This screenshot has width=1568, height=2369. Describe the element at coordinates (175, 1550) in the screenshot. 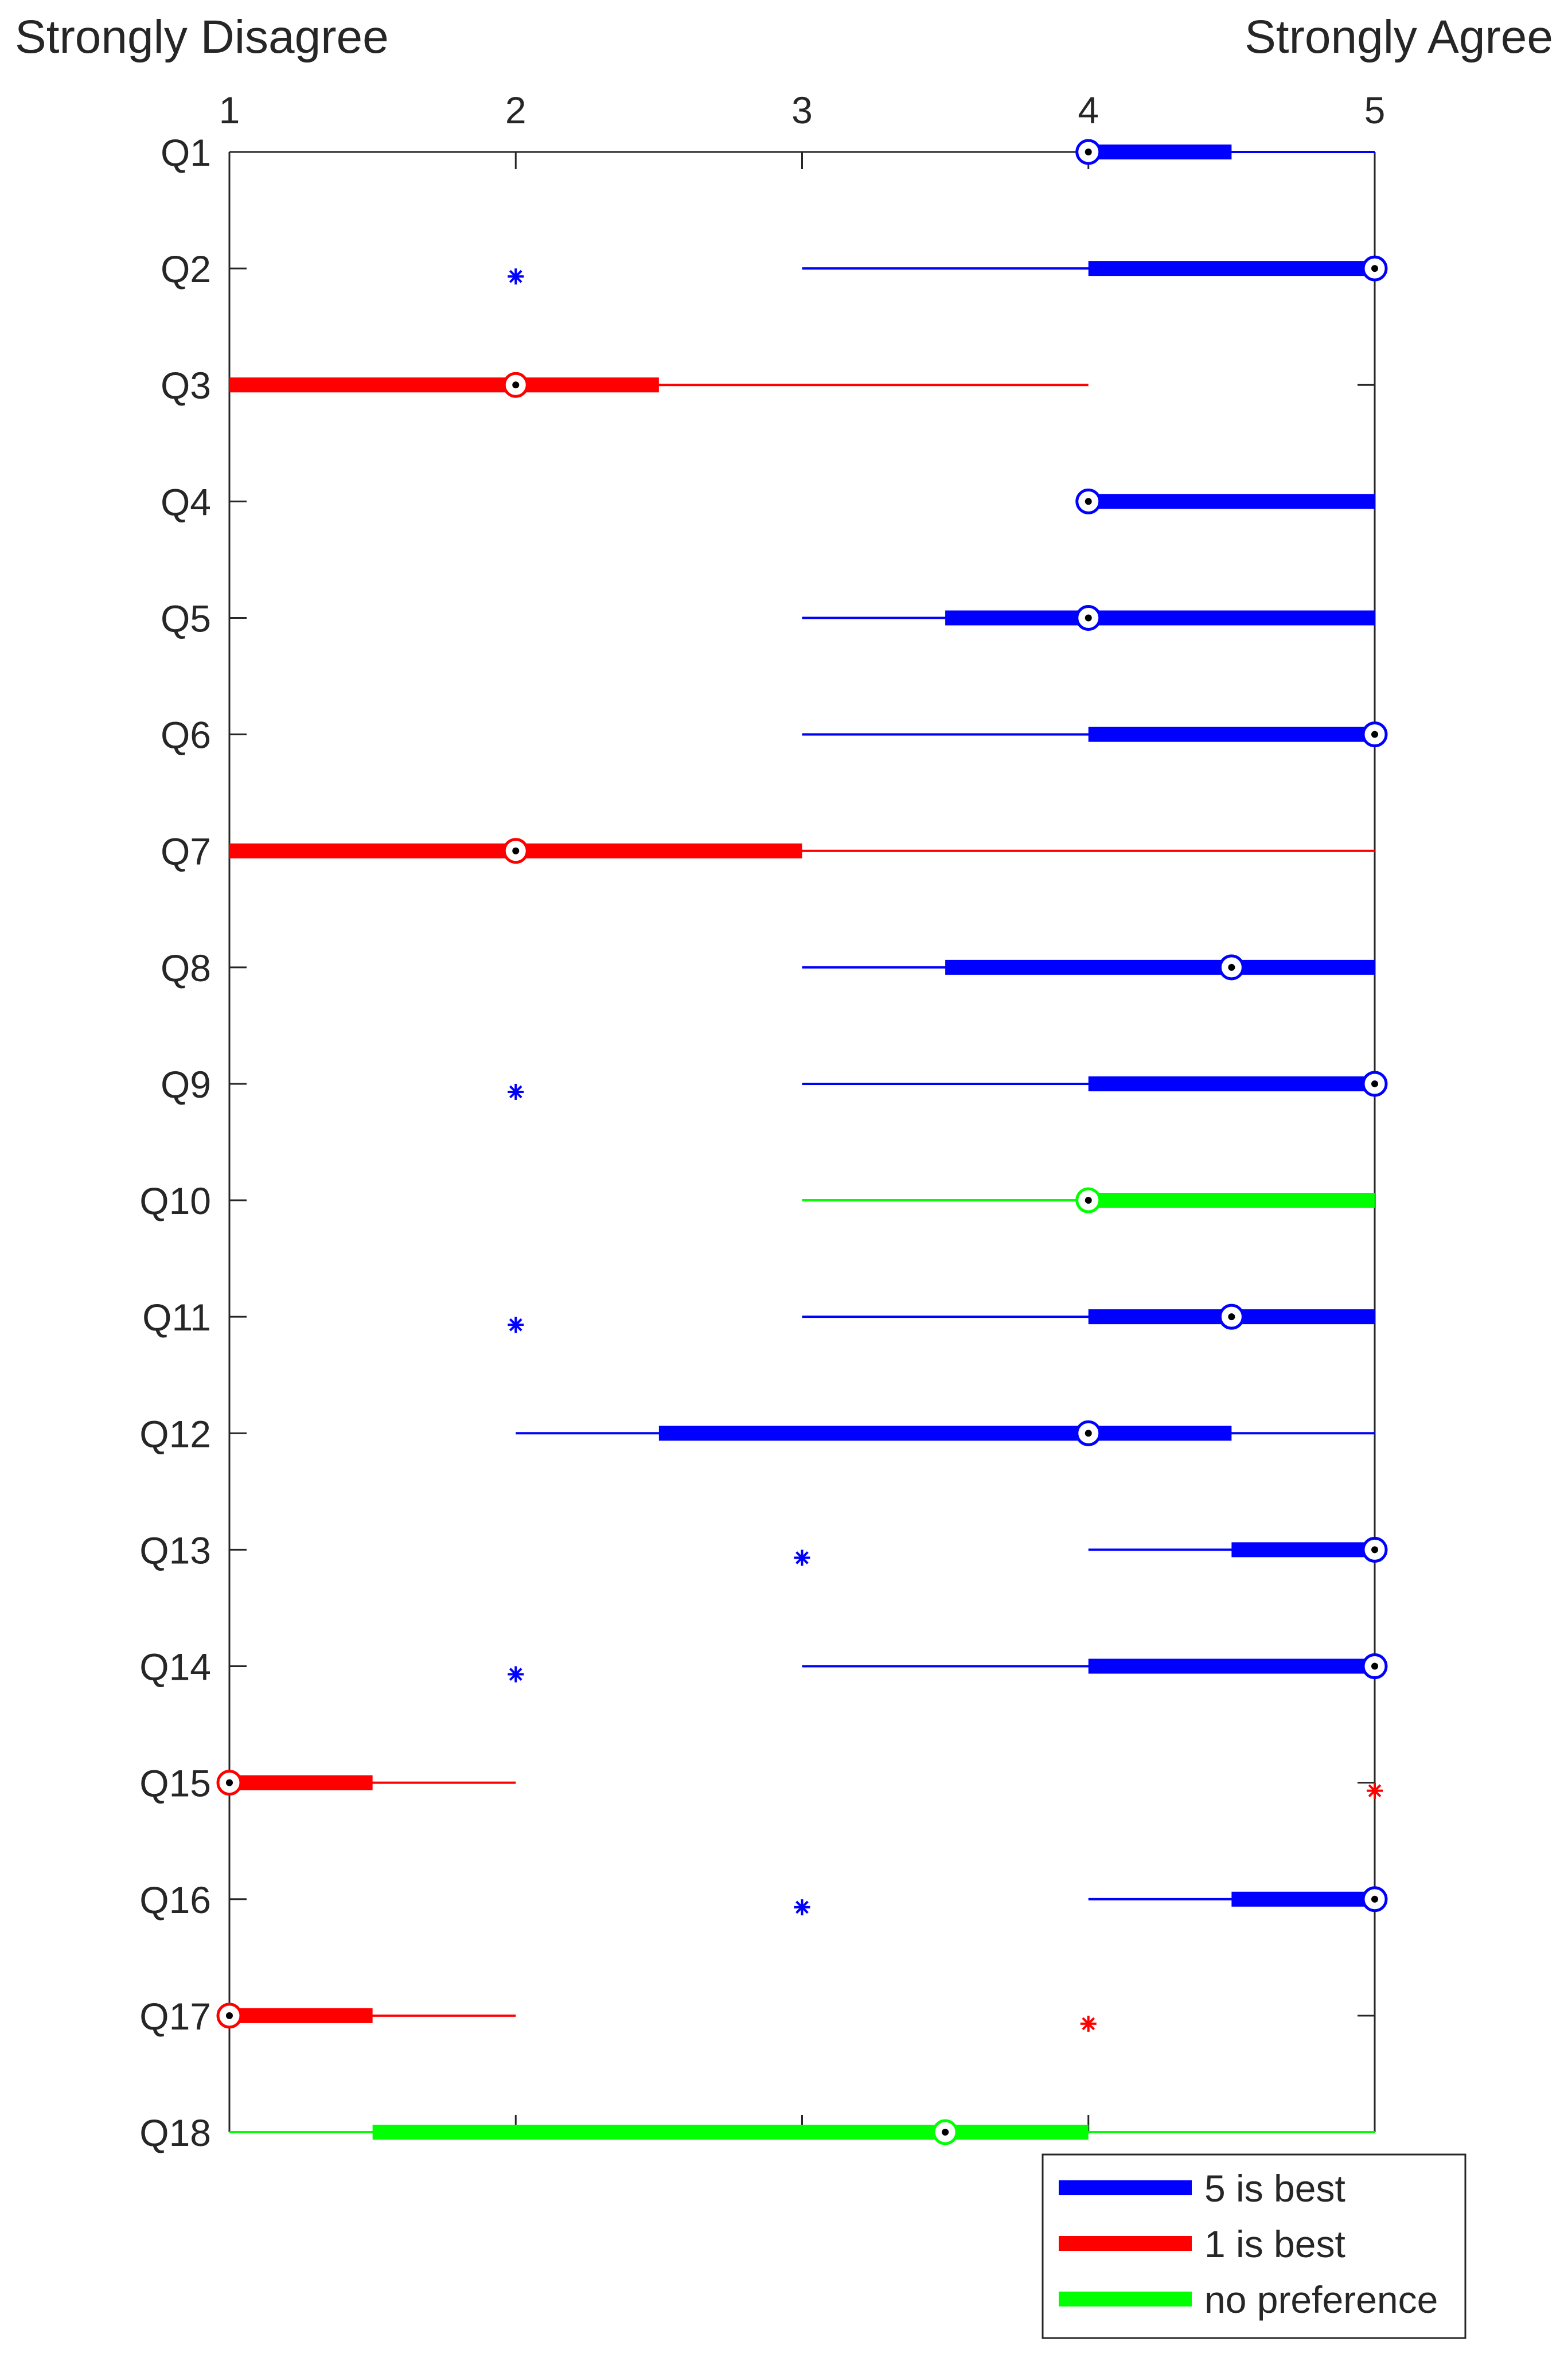

I see `y-tick-label: Q13` at that location.